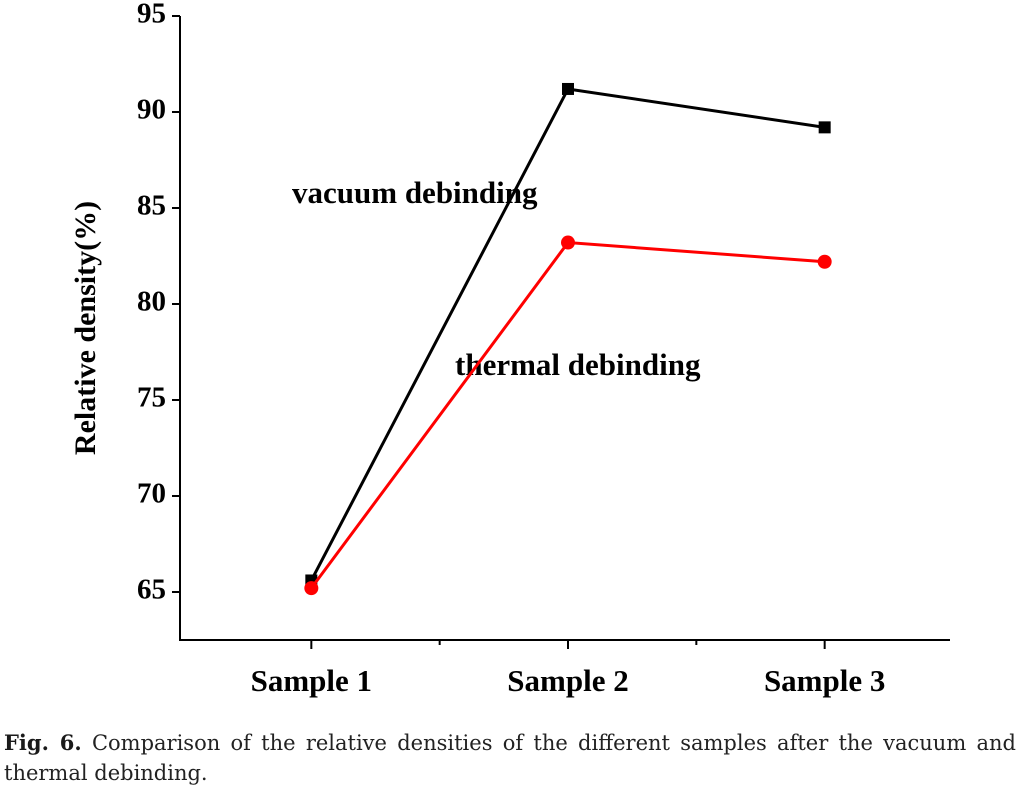 This screenshot has width=1024, height=796. I want to click on y-tick-label: 80, so click(151, 302).